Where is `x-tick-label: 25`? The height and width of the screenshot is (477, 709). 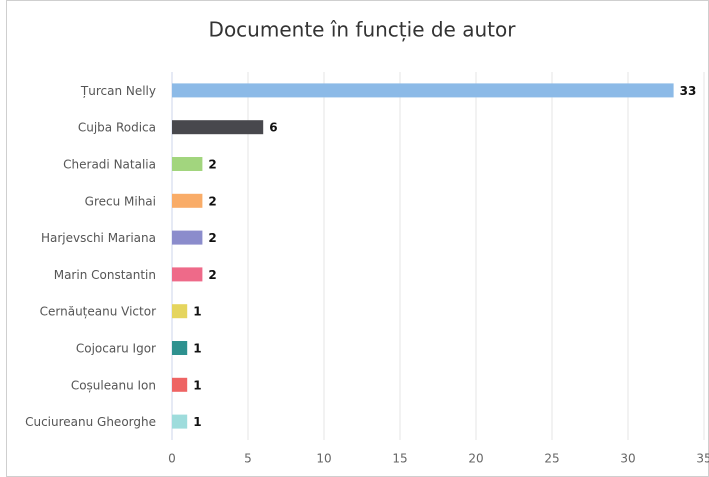
x-tick-label: 25 is located at coordinates (551, 459).